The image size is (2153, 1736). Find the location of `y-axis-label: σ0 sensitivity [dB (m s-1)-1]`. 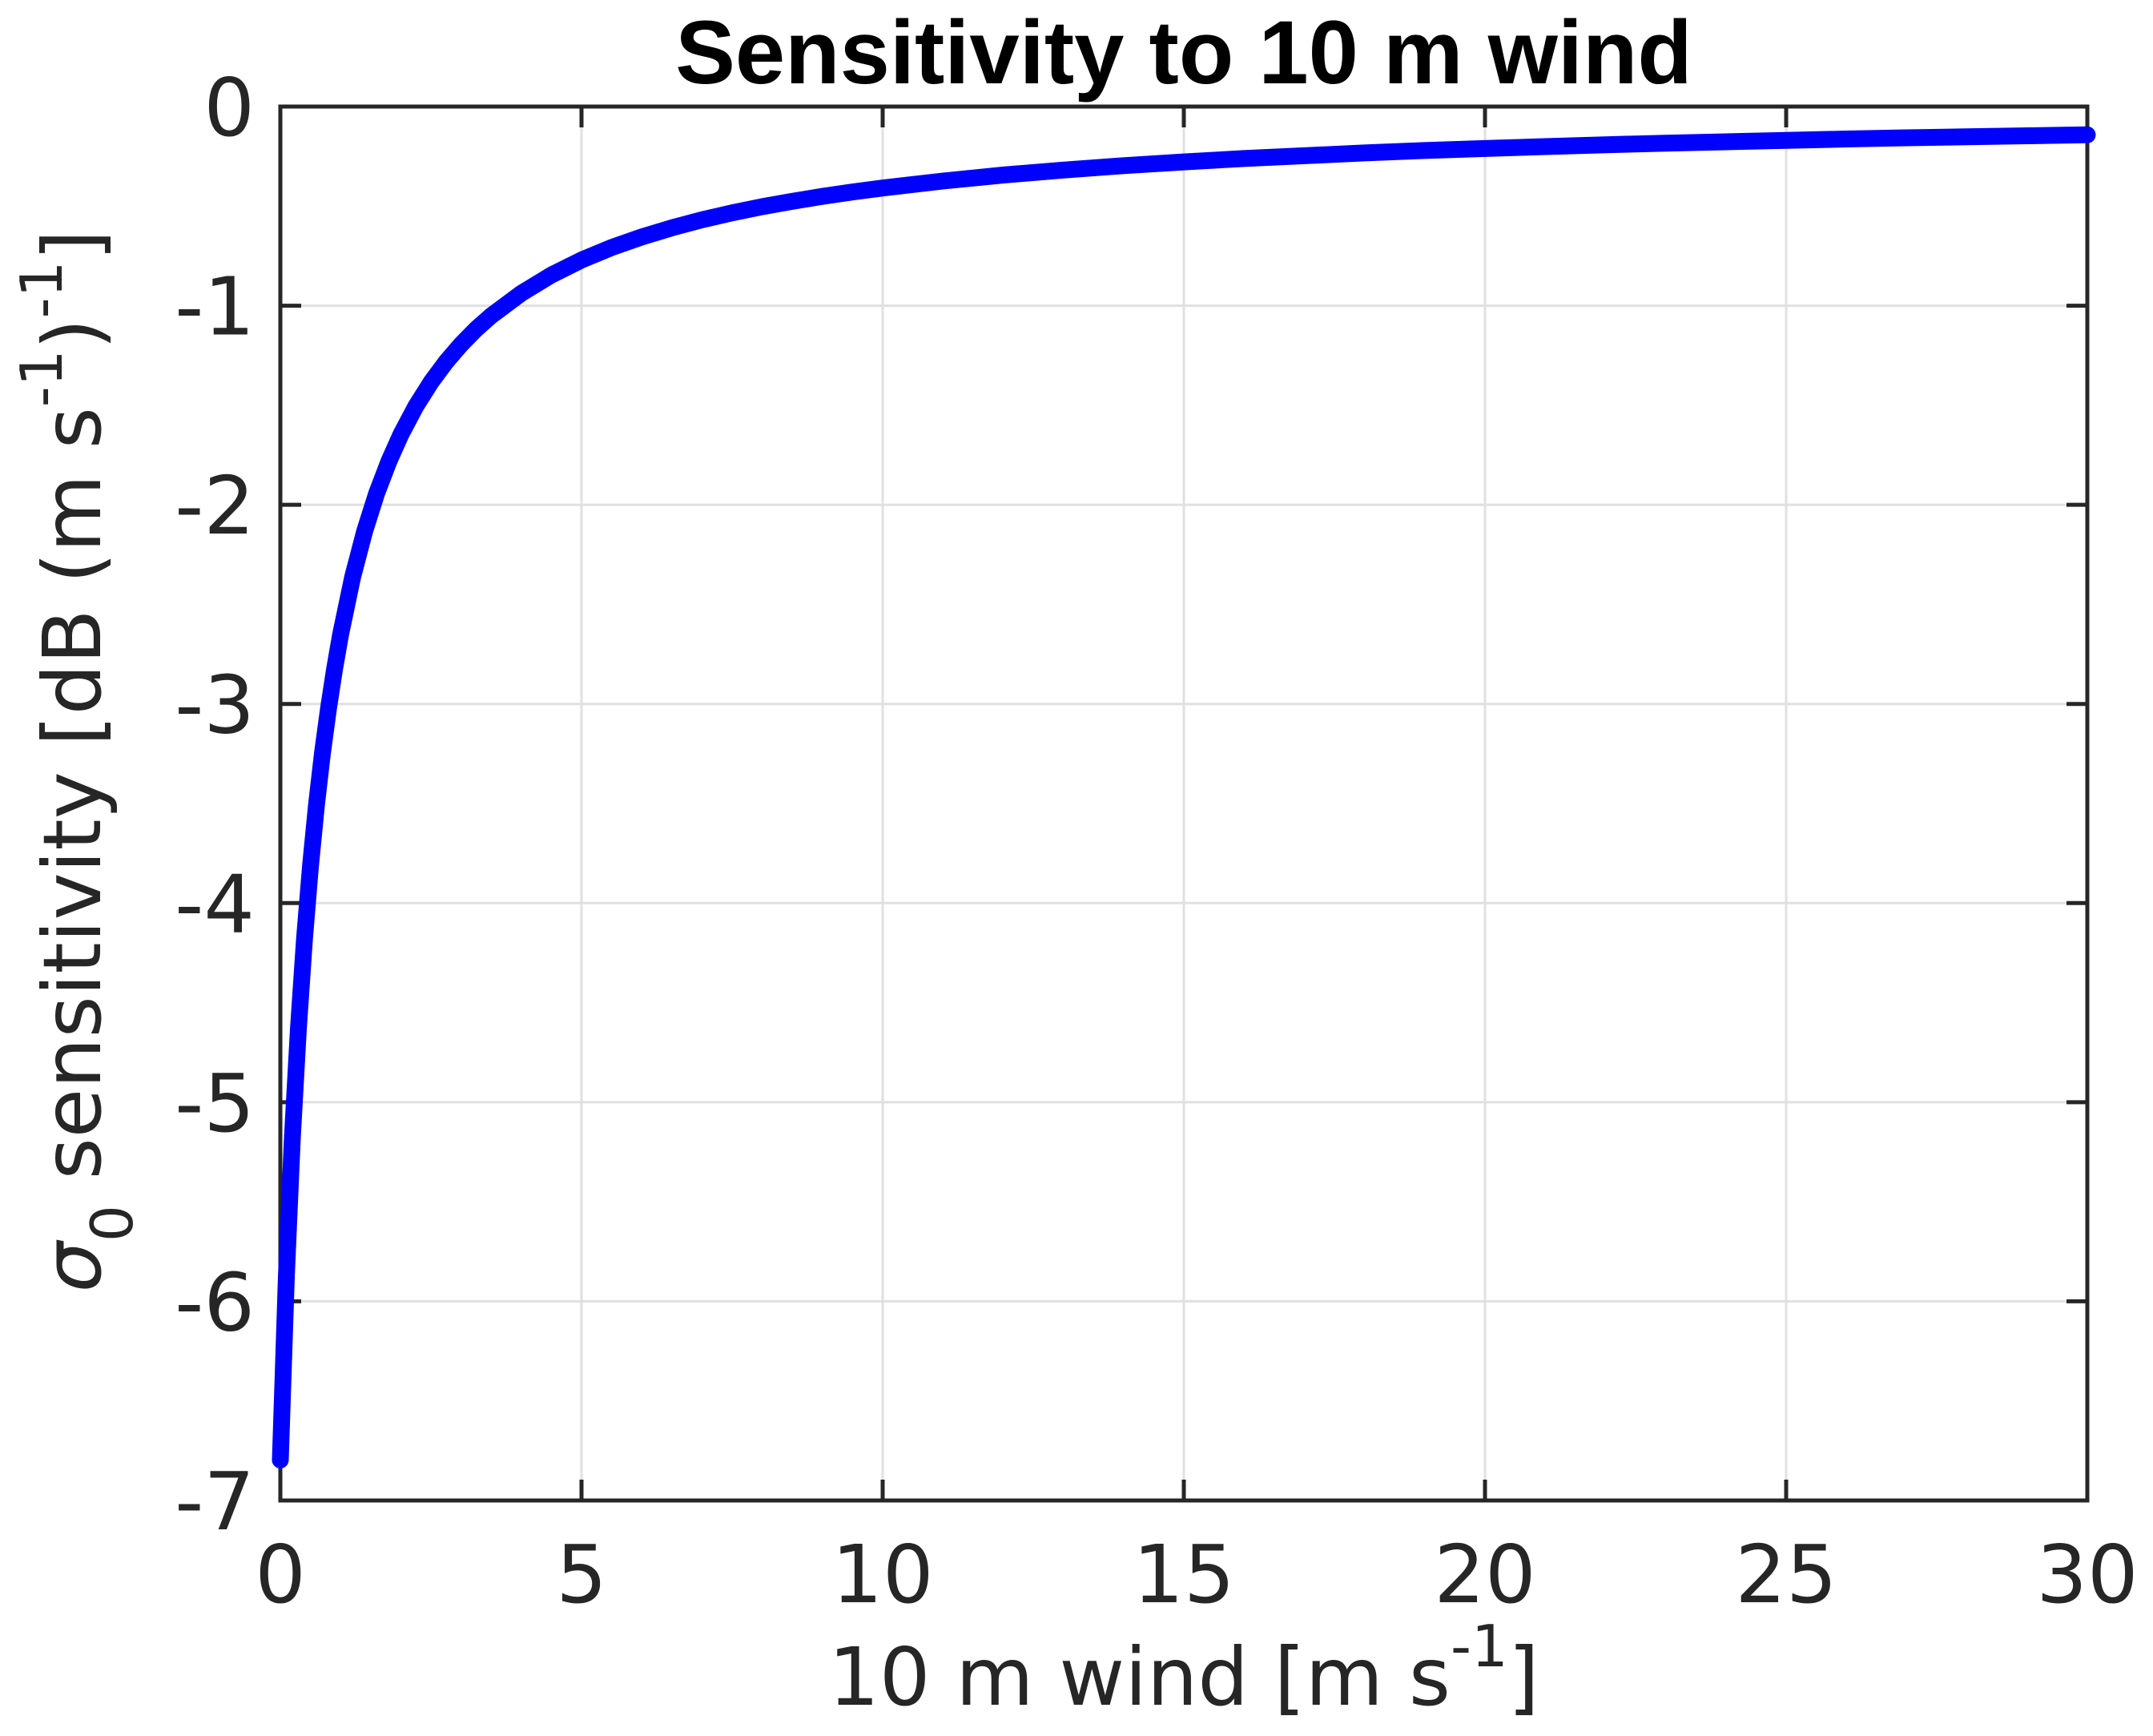

y-axis-label: σ0 sensitivity [dB (m s-1)-1] is located at coordinates (77, 761).